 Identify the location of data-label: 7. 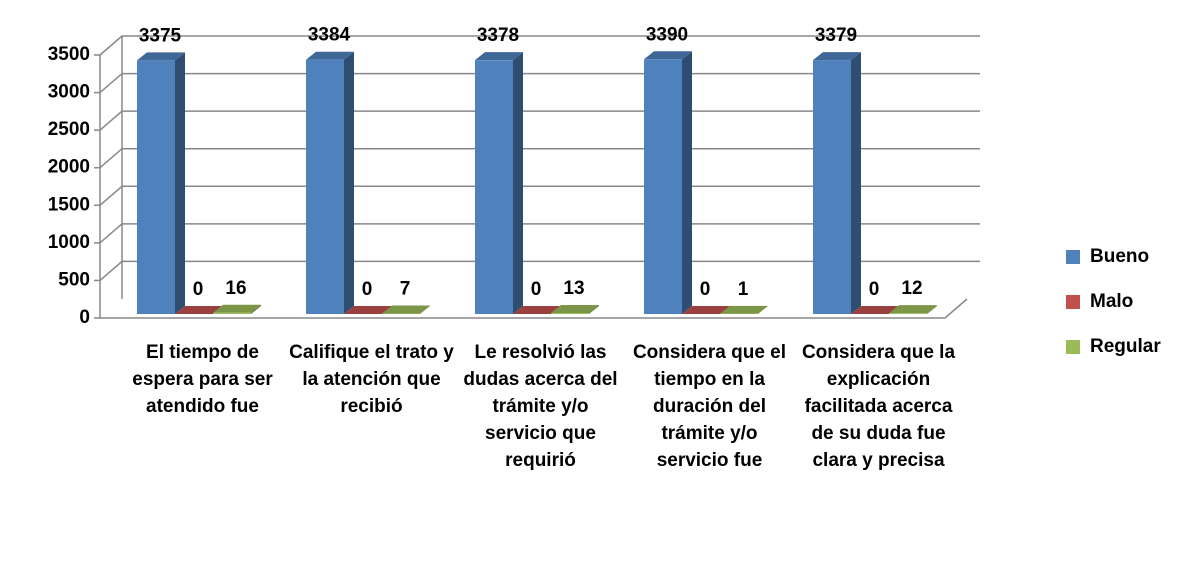
(405, 288).